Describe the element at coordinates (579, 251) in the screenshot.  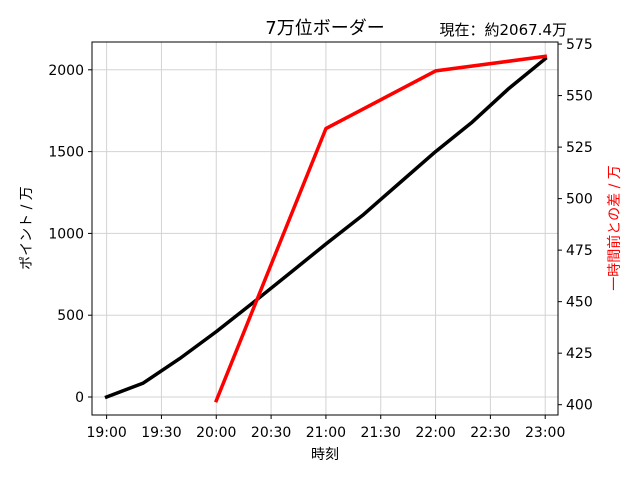
I see `y-tick-label-right: 475` at that location.